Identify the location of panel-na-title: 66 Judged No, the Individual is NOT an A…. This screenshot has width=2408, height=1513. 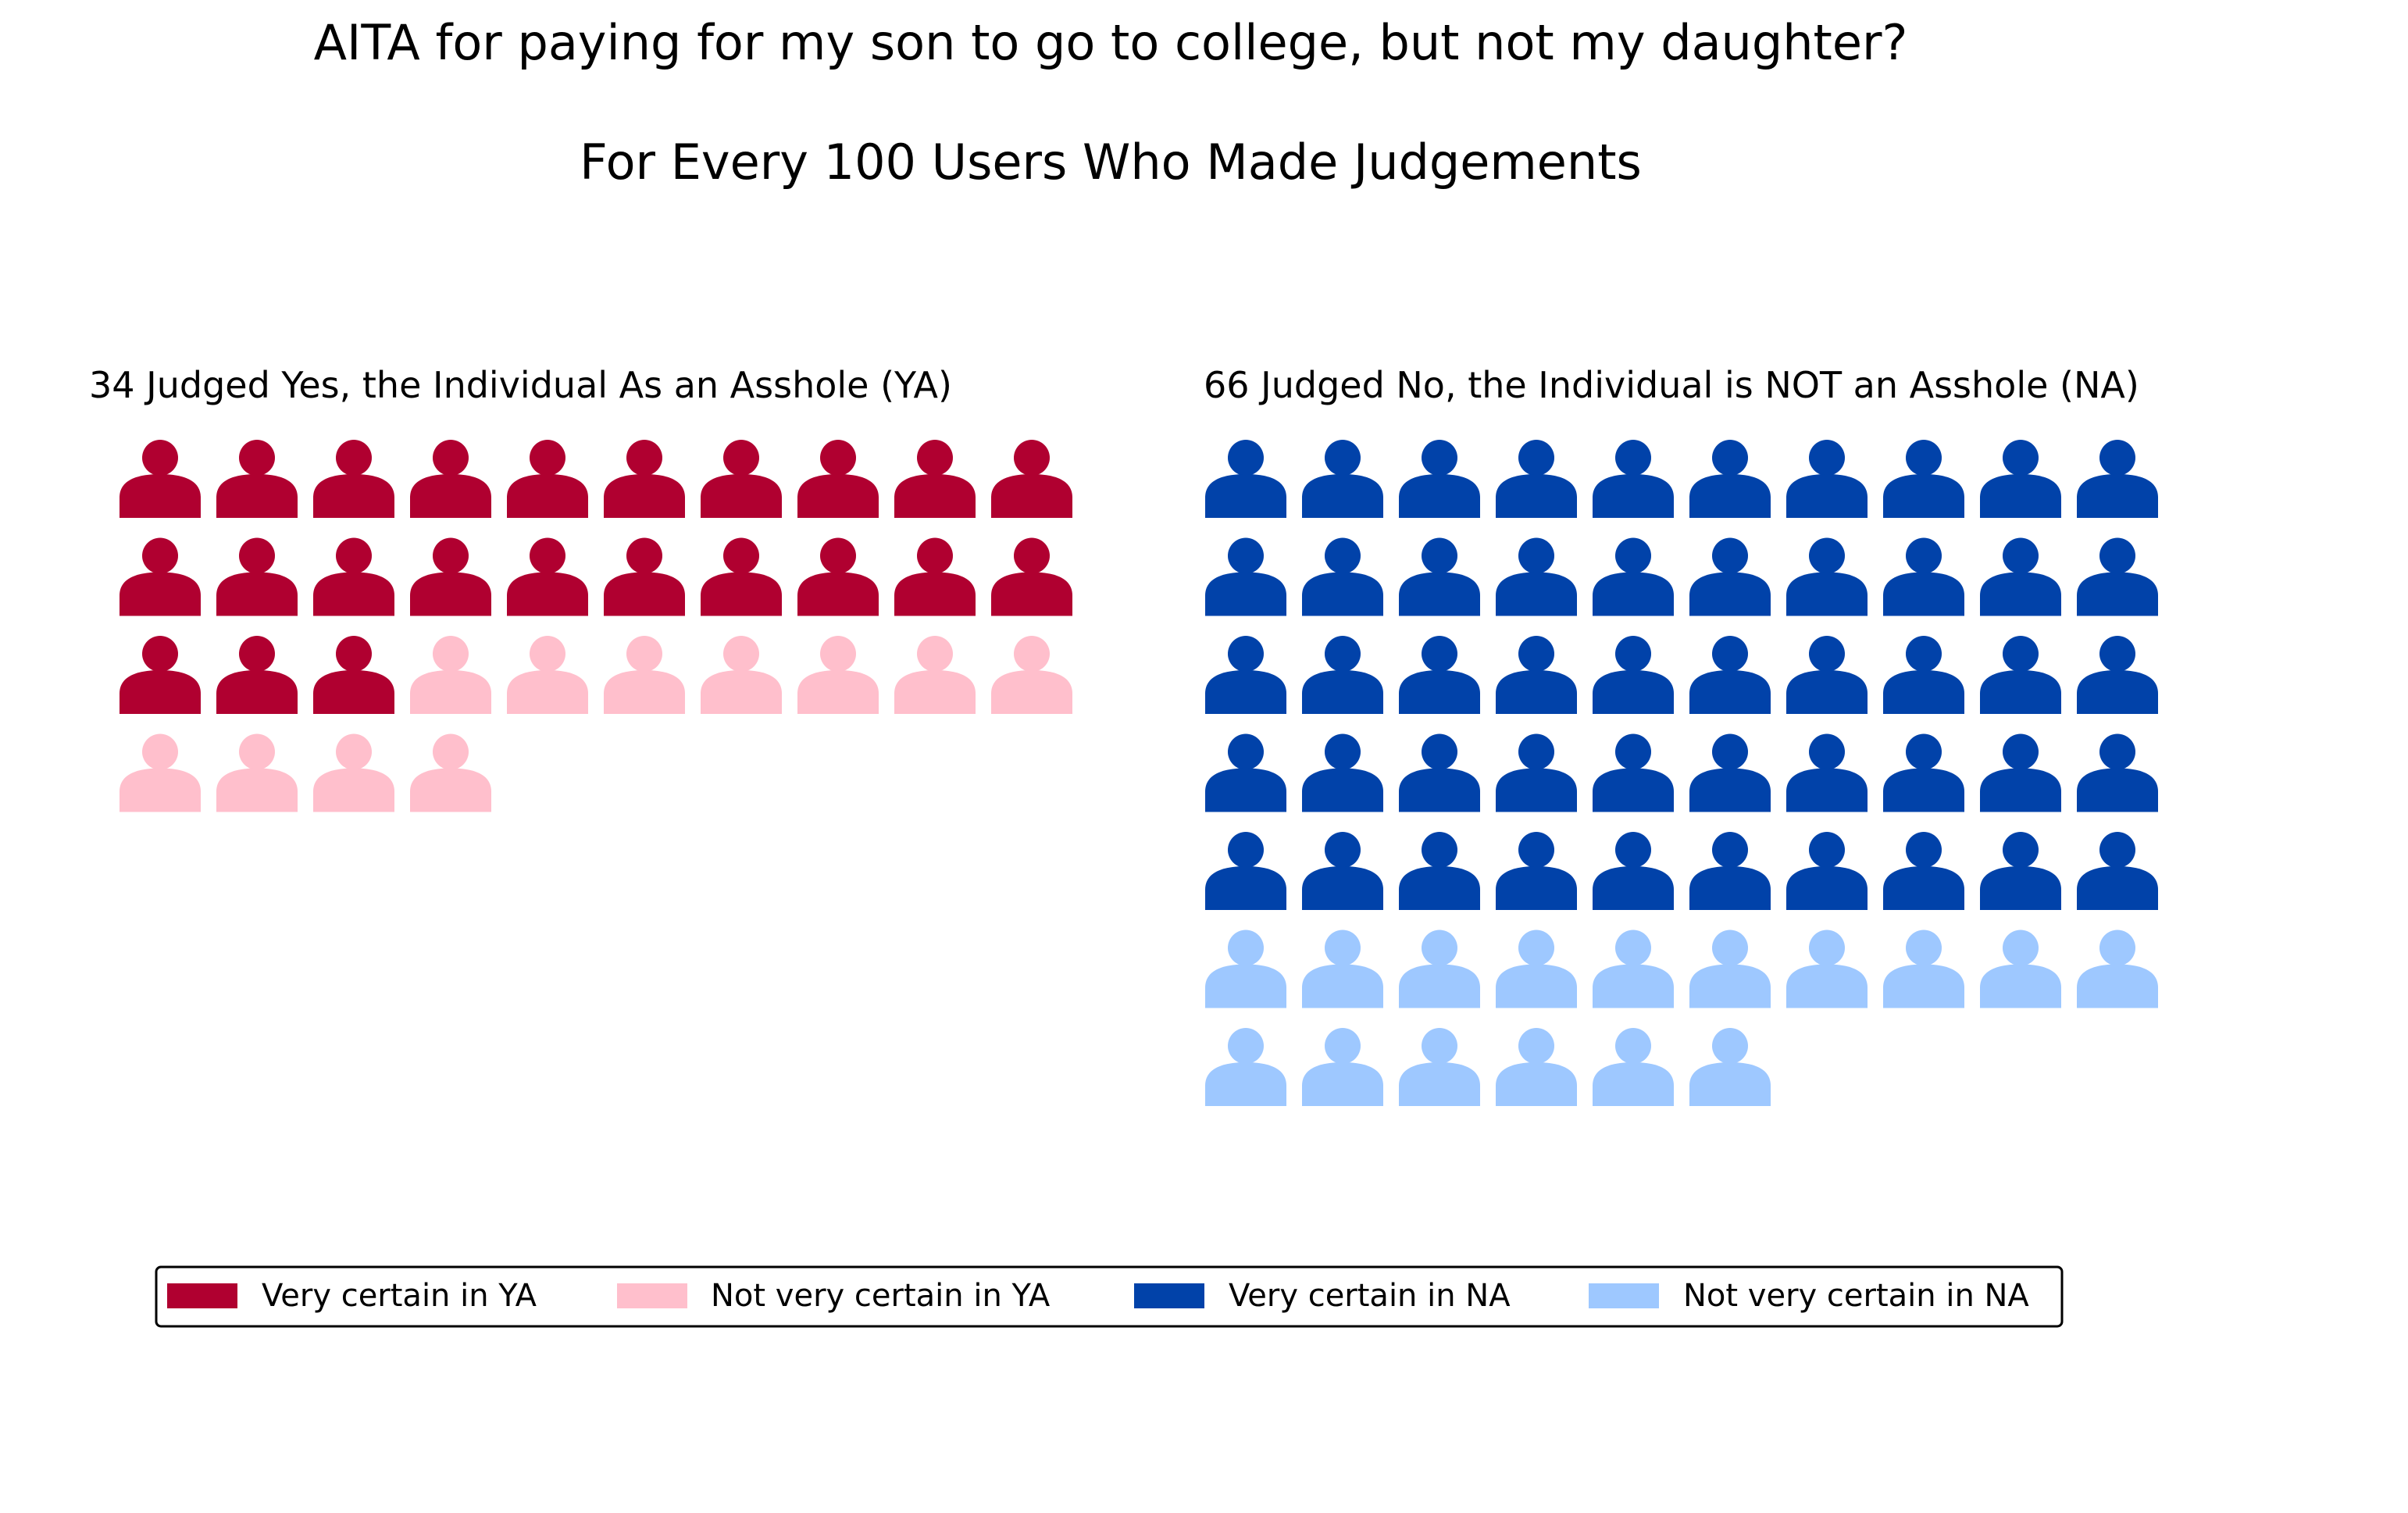
(1671, 385).